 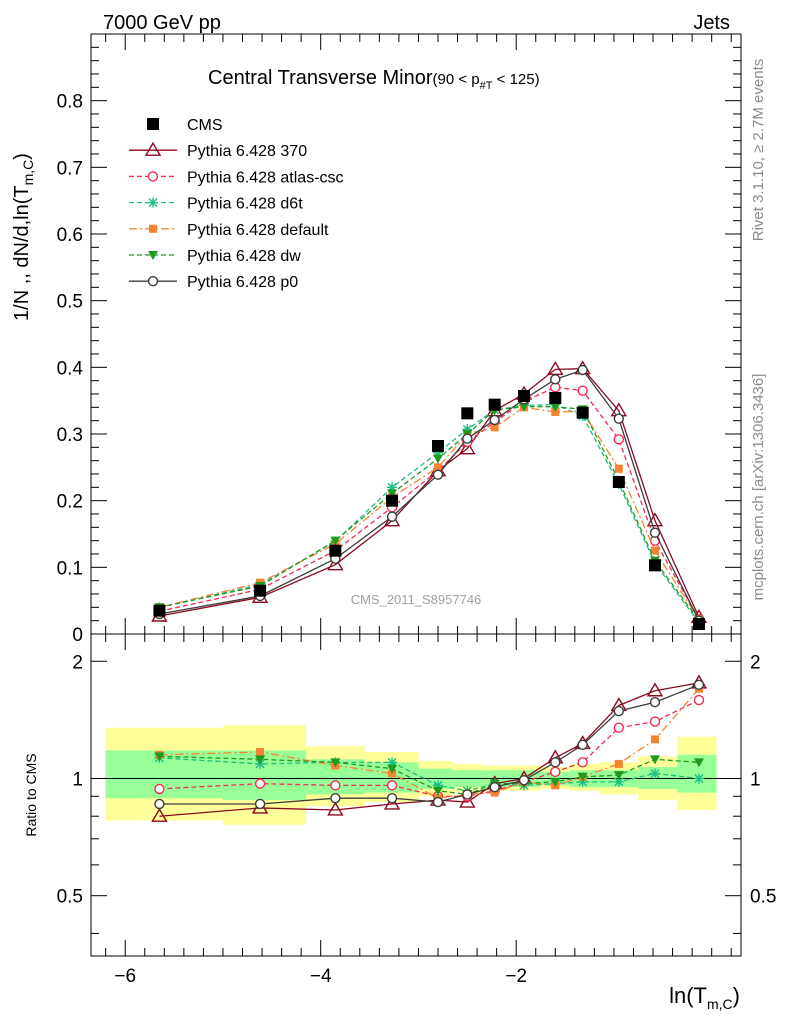 I want to click on ratio-tick-label-right: 2, so click(x=755, y=662).